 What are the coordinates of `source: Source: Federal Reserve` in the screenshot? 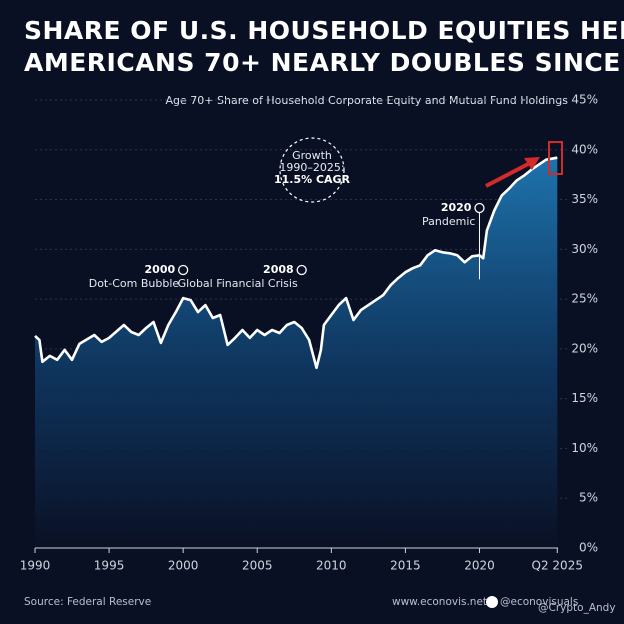 It's located at (87, 602).